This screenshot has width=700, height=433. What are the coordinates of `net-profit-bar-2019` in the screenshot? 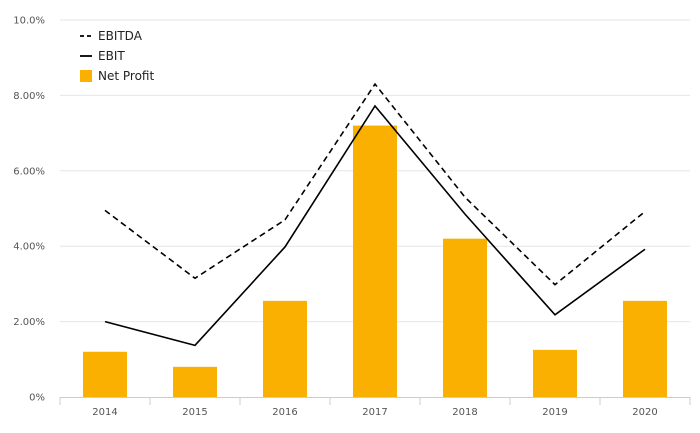 It's located at (555, 373).